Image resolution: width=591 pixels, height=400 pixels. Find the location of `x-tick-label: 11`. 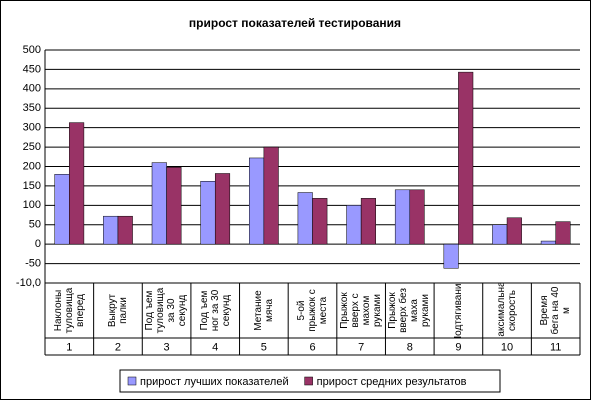

x-tick-label: 11 is located at coordinates (555, 347).